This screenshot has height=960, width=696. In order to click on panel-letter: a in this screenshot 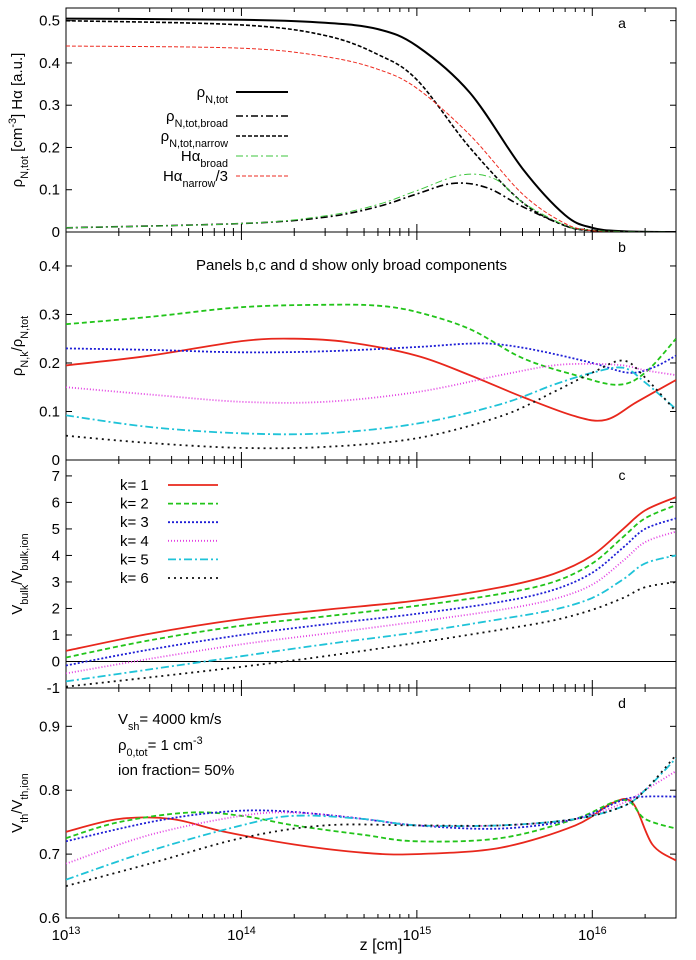, I will do `click(622, 23)`.